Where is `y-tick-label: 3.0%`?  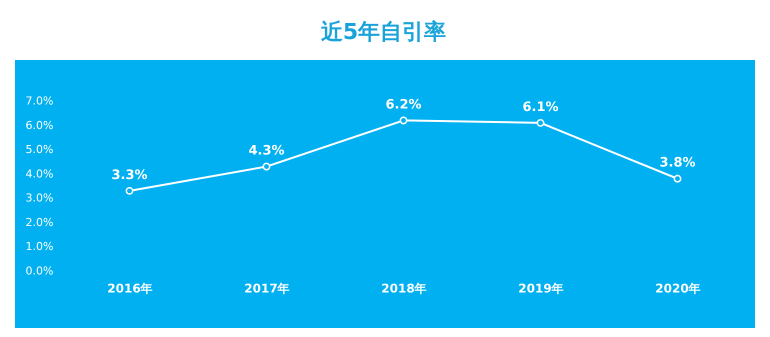 y-tick-label: 3.0% is located at coordinates (40, 198).